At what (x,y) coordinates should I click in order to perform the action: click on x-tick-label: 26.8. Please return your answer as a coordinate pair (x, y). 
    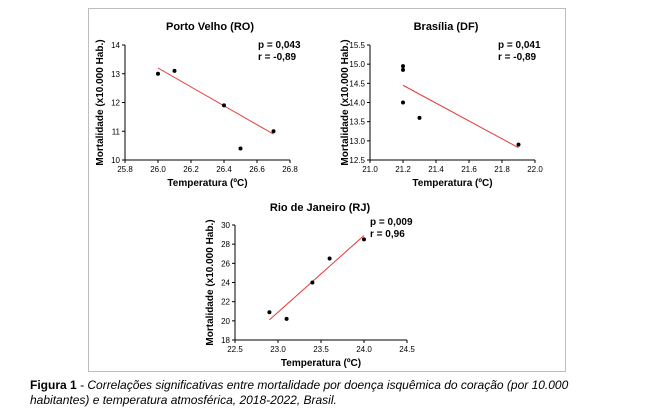
    Looking at the image, I should click on (290, 169).